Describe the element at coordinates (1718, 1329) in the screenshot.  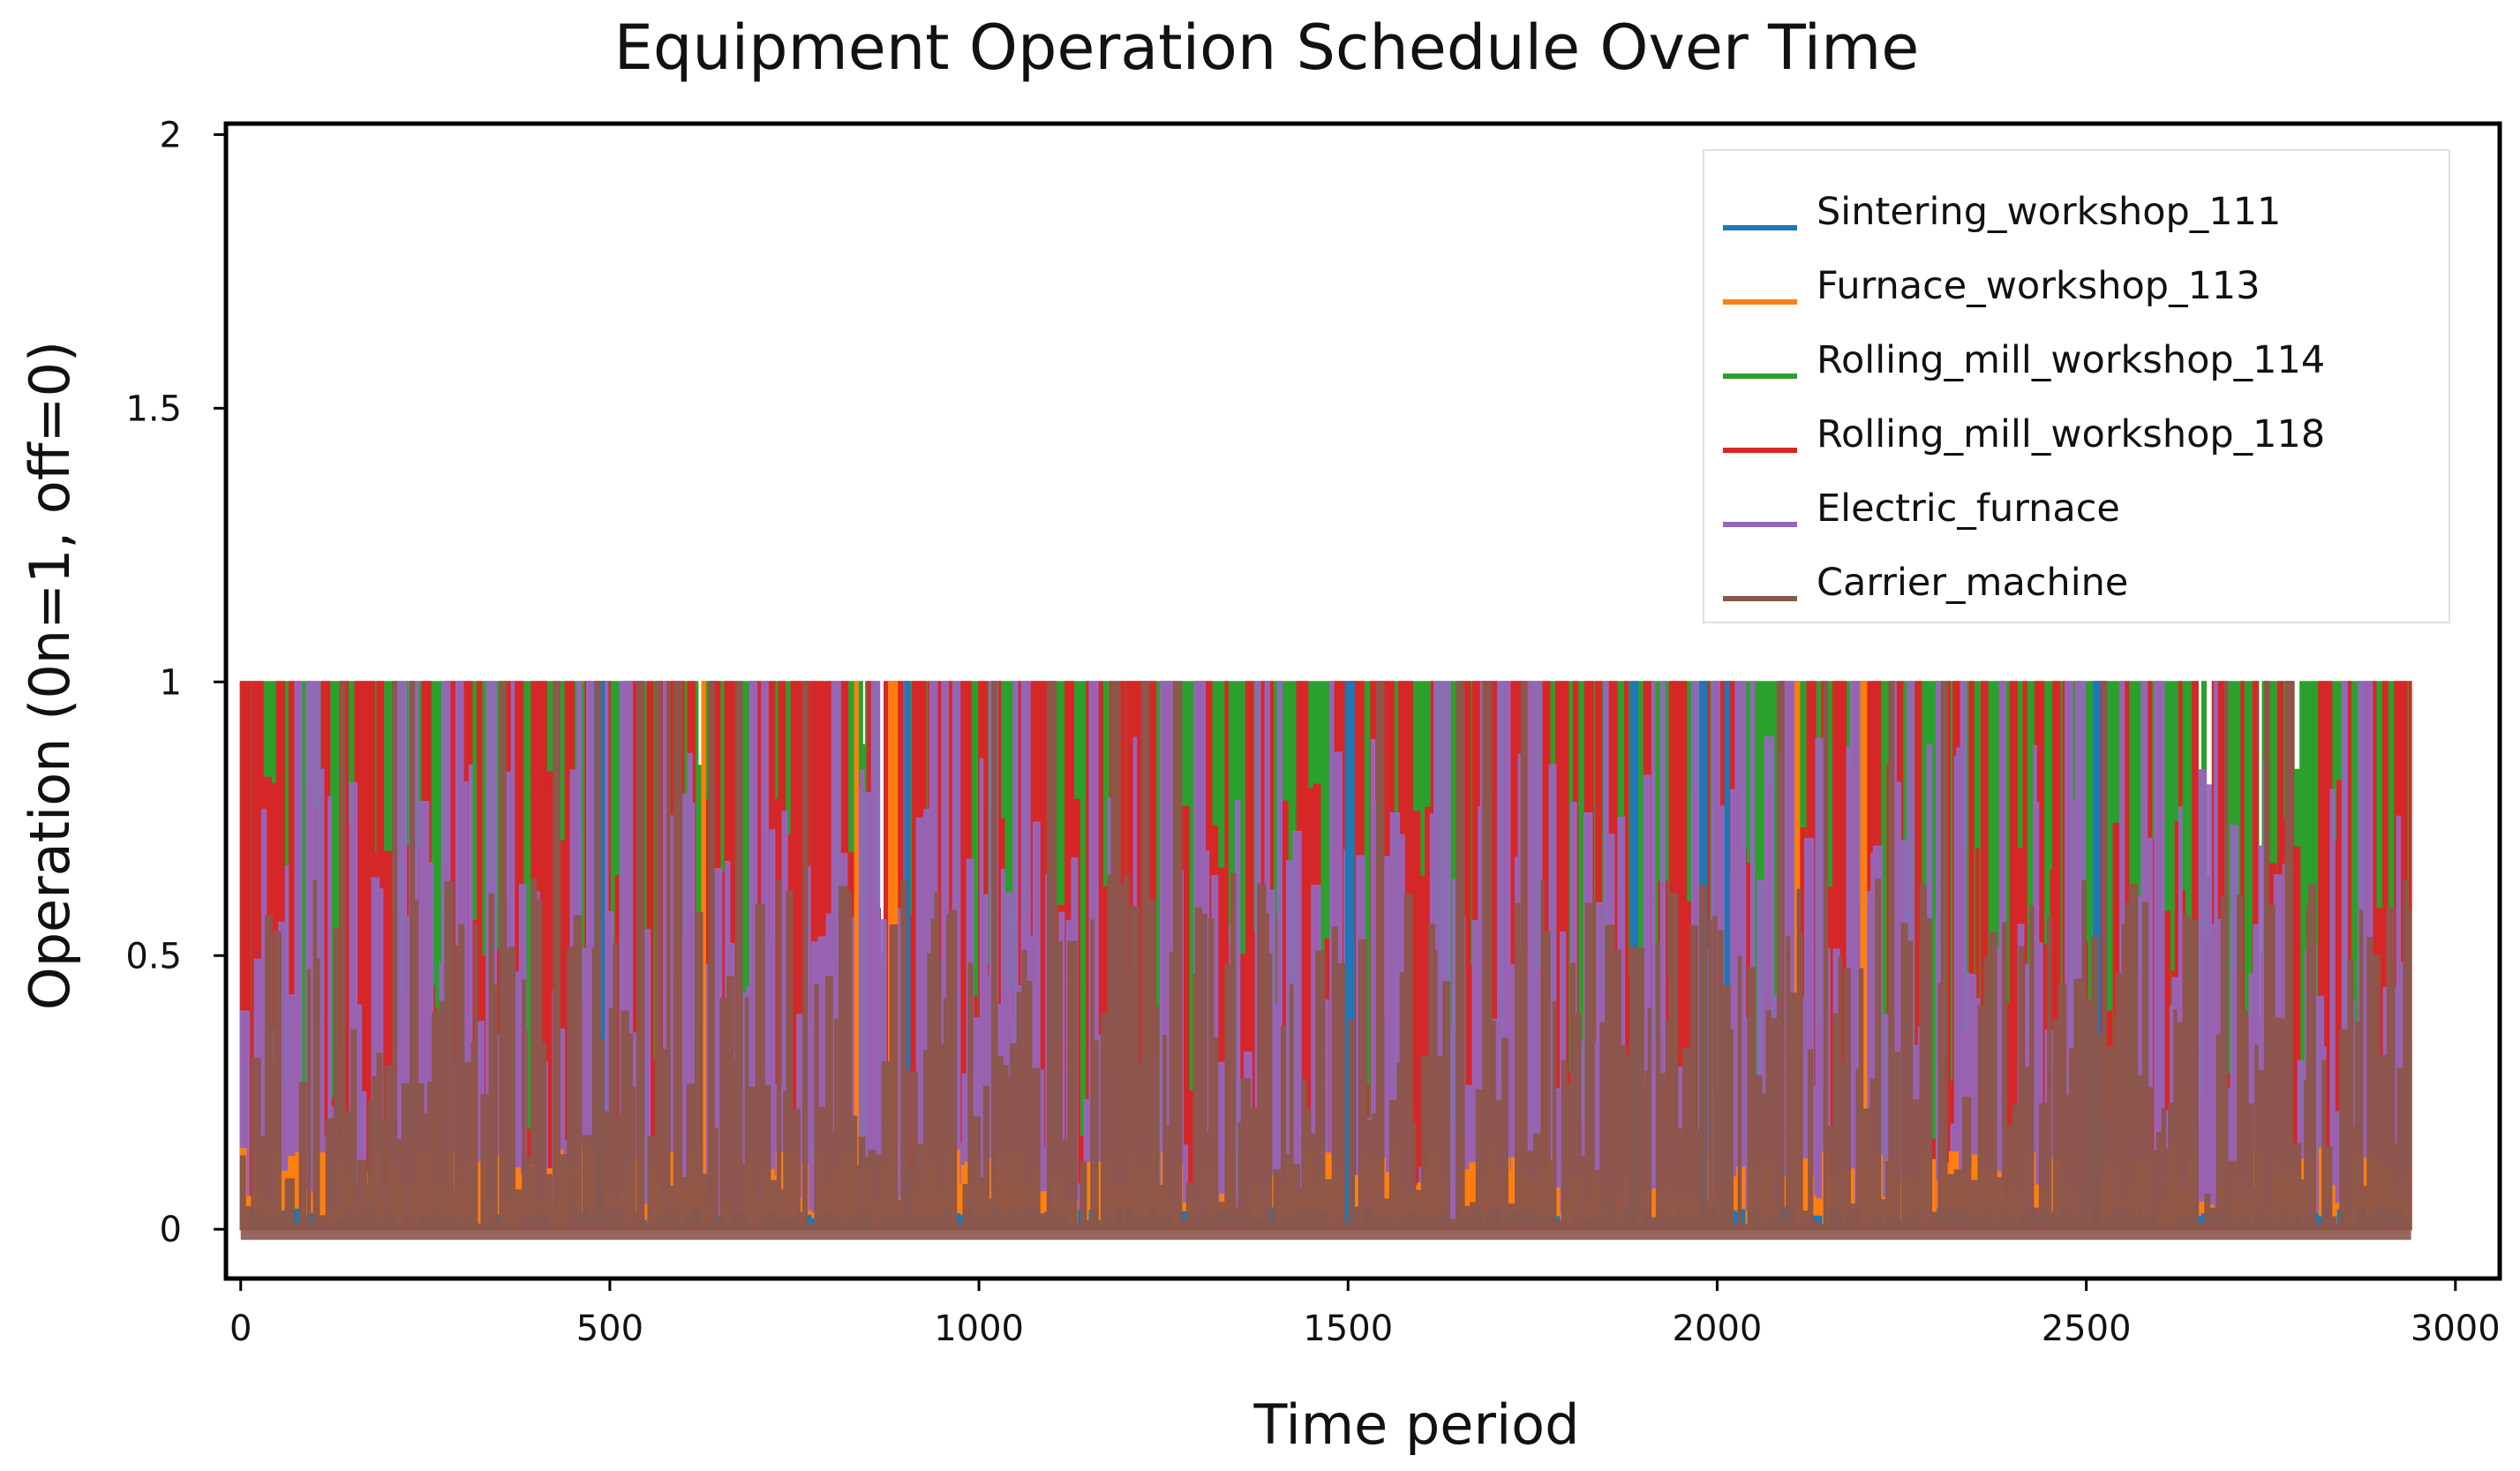
I see `x-tick-label: 2000` at that location.